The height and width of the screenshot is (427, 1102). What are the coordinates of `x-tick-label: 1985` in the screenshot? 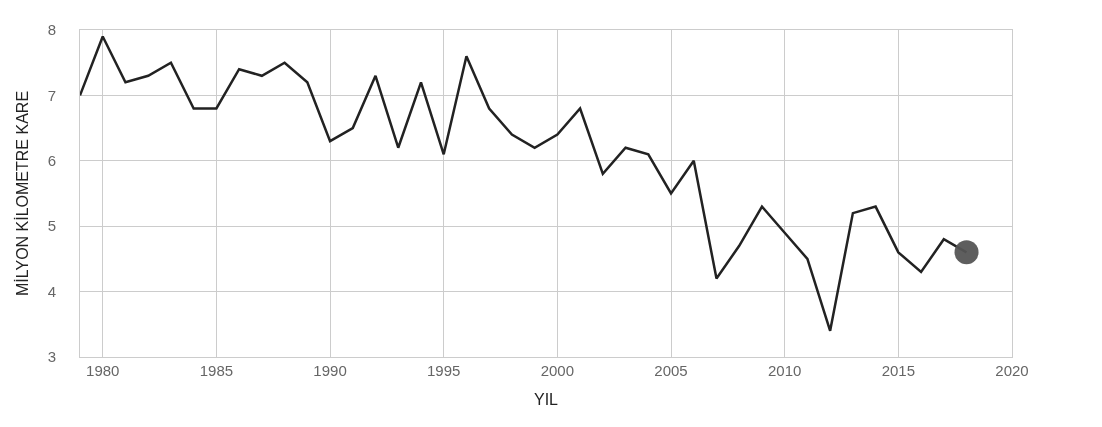 It's located at (216, 370).